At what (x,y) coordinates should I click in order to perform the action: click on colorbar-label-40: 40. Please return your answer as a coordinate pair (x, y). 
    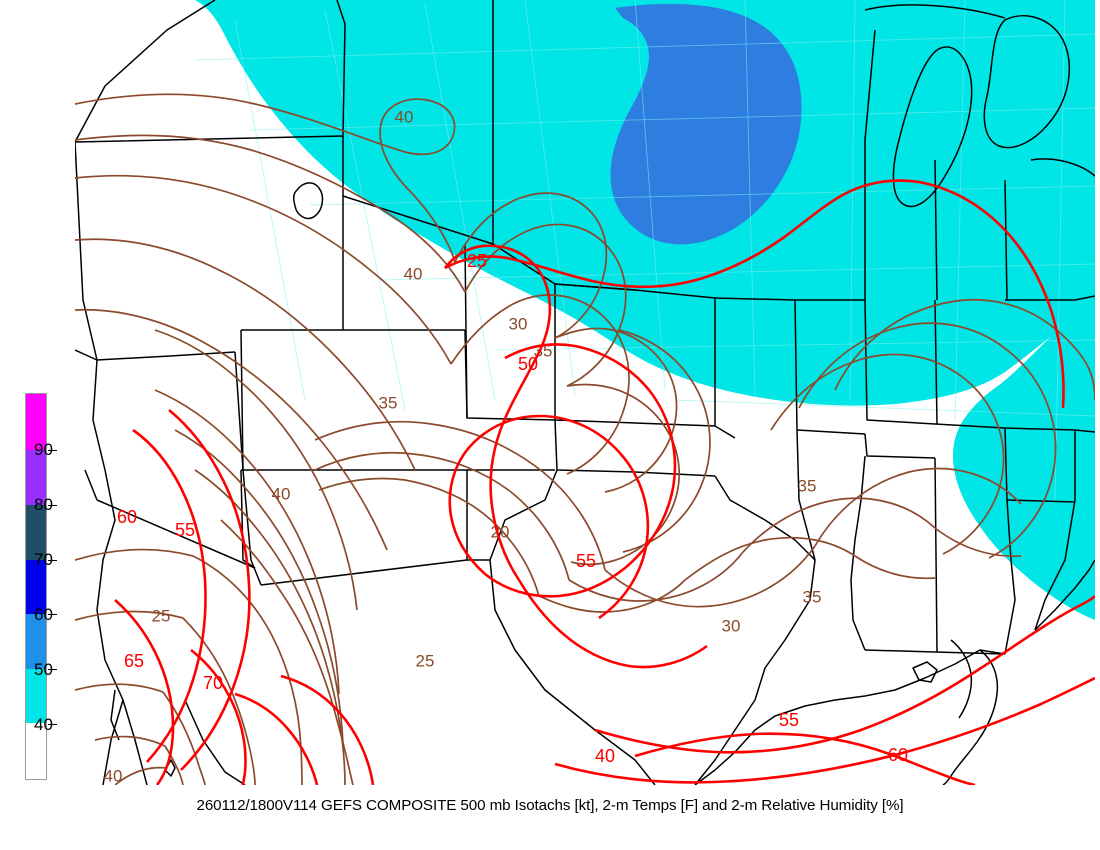
    Looking at the image, I should click on (43, 724).